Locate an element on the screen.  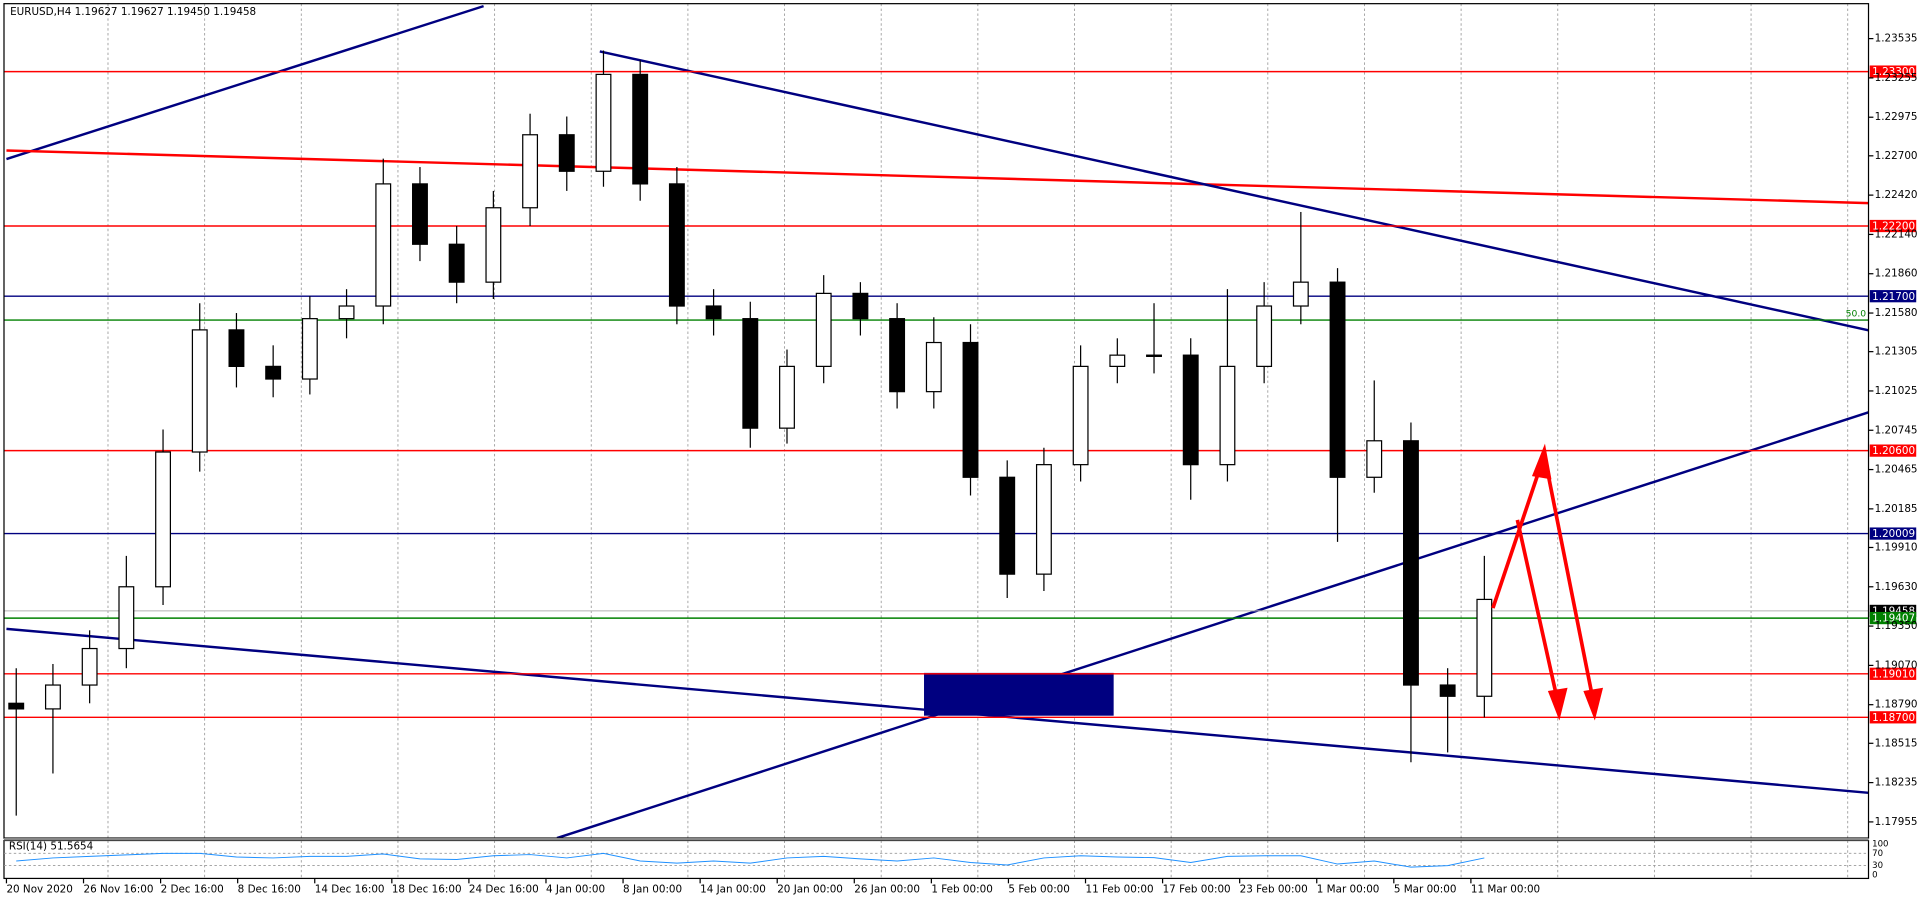
level-label: 1.20600 is located at coordinates (1893, 451).